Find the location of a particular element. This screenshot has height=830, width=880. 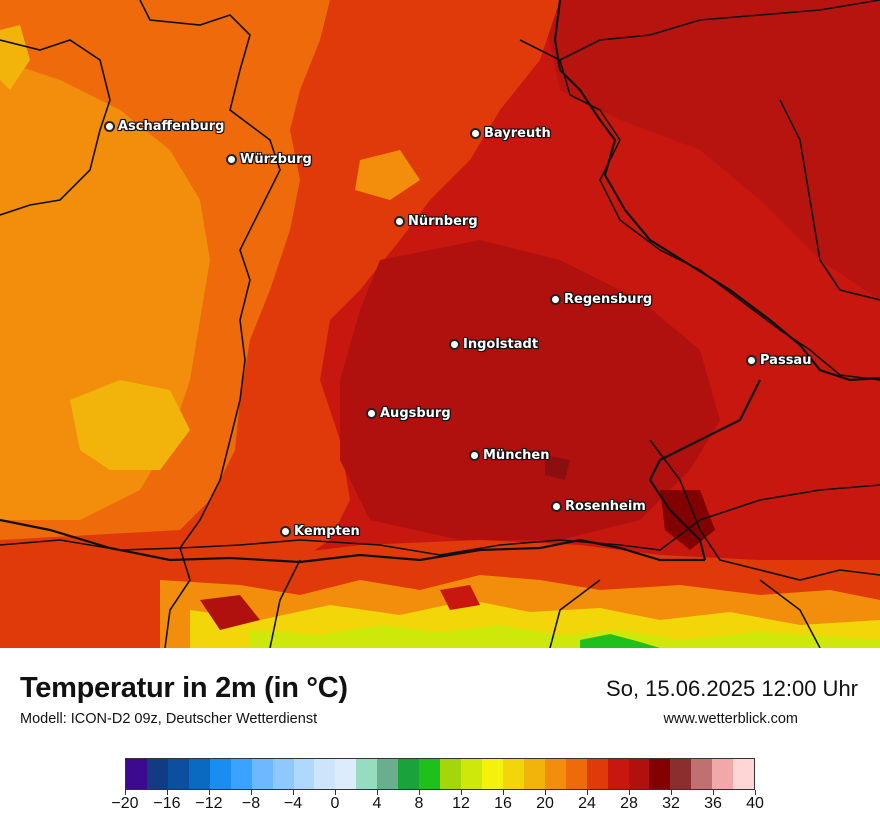

colorbar-tick-label: 40 is located at coordinates (755, 803).